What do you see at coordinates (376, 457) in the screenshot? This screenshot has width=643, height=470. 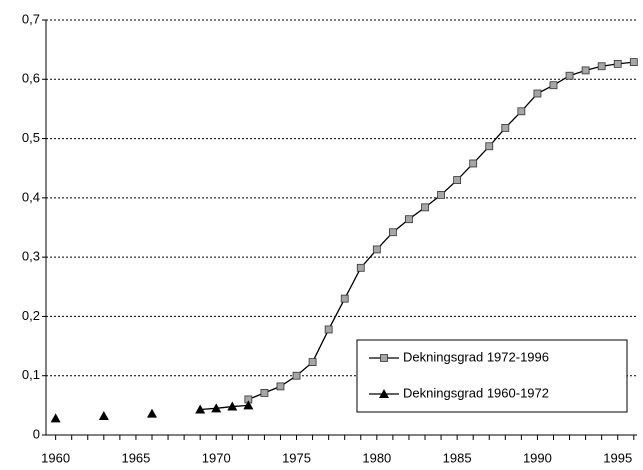 I see `x-tick-label: 1980` at bounding box center [376, 457].